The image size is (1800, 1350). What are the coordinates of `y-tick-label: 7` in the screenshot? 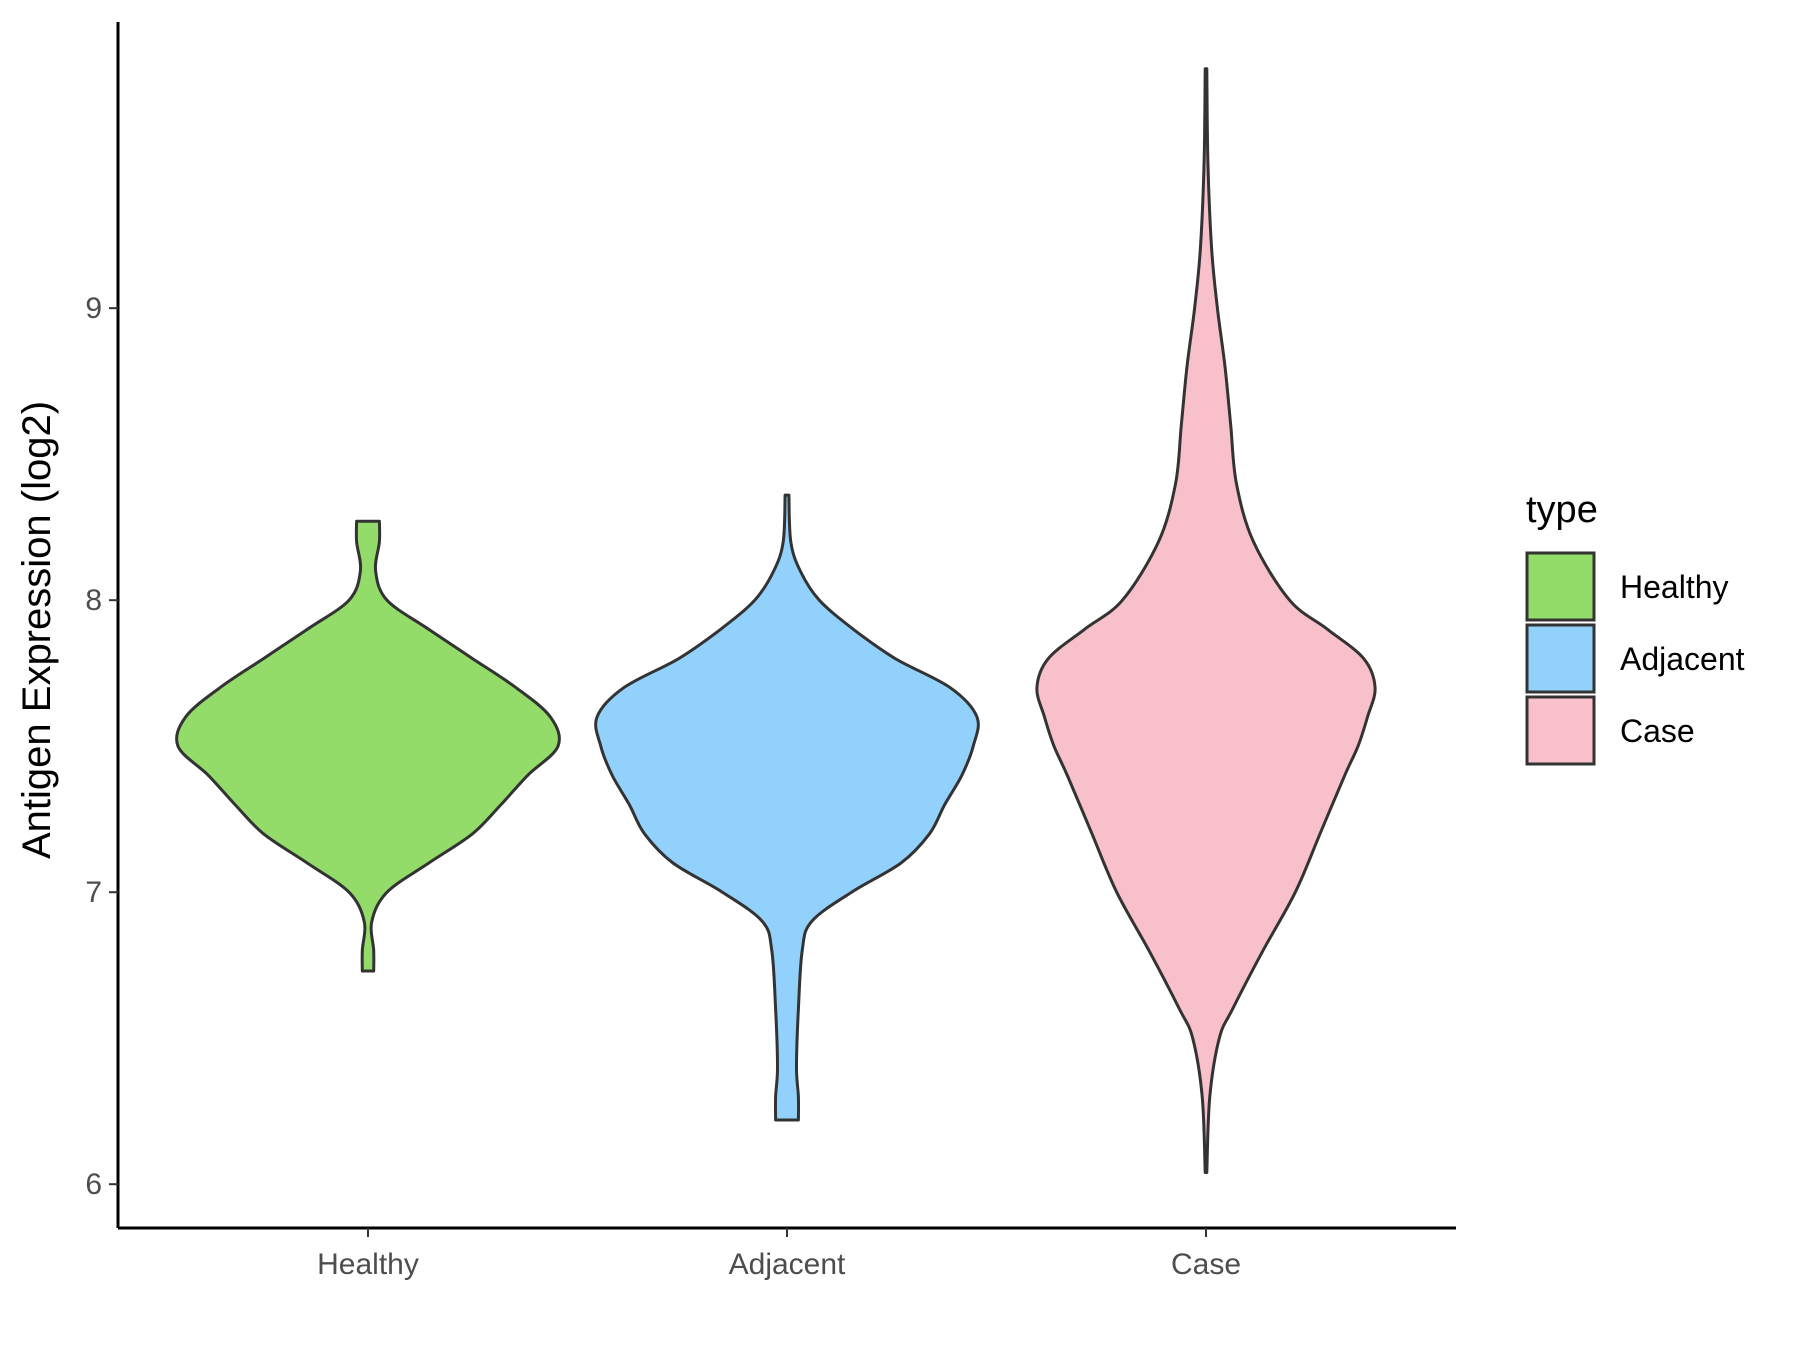 It's located at (93, 892).